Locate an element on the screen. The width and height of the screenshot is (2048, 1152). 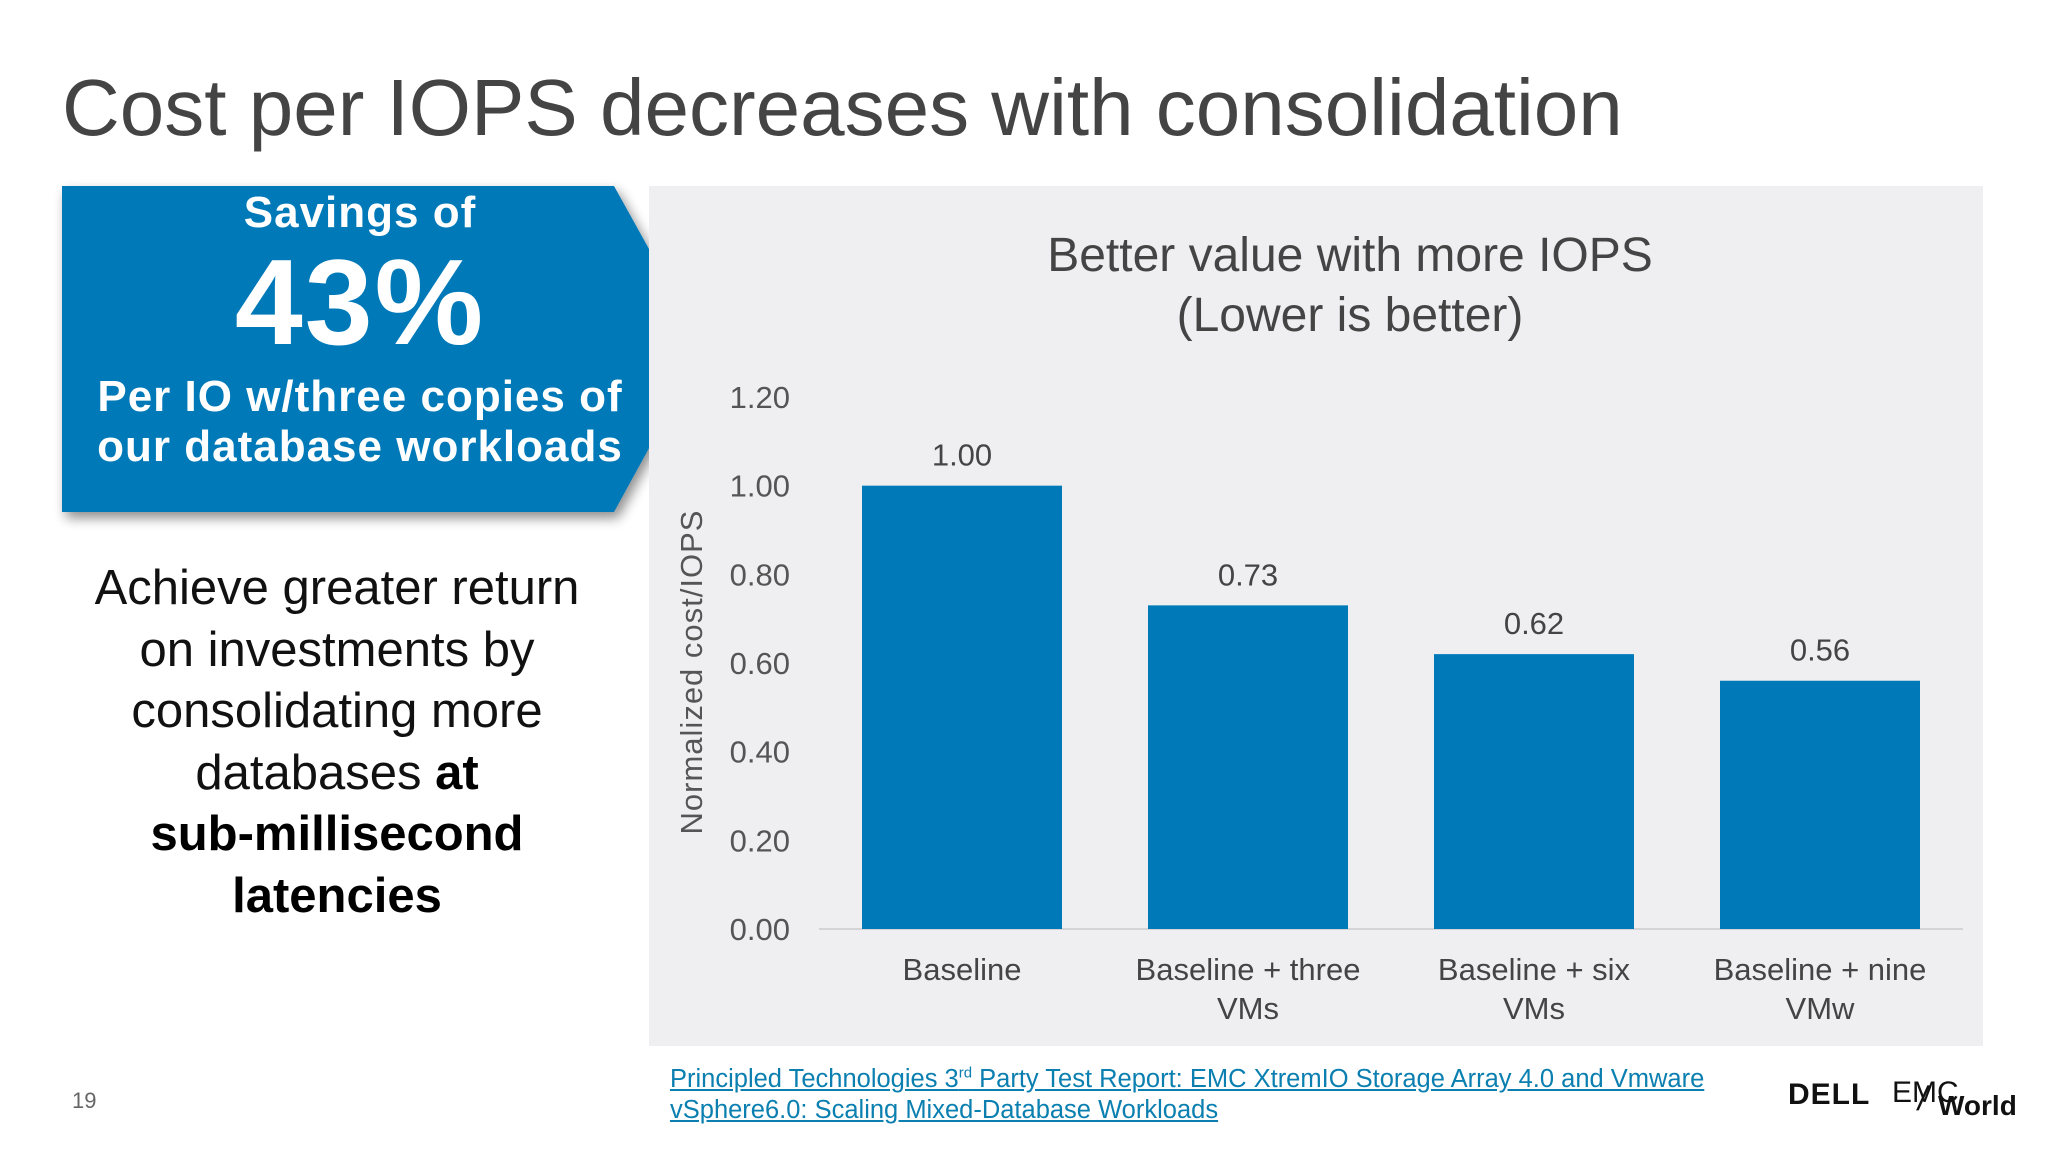
chart-title: Better value with more IOPS is located at coordinates (1350, 255).